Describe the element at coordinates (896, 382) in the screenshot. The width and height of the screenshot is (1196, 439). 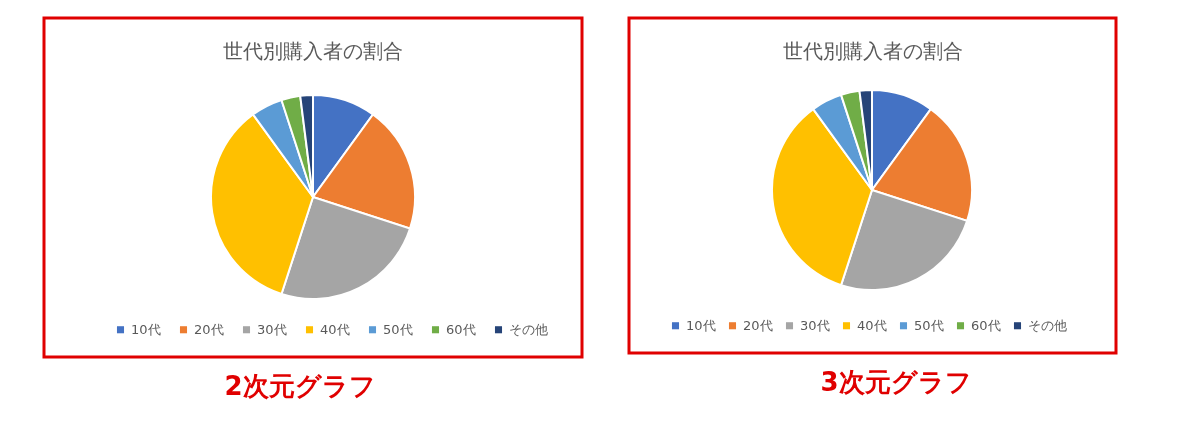
I see `text: 3次元グラフ` at that location.